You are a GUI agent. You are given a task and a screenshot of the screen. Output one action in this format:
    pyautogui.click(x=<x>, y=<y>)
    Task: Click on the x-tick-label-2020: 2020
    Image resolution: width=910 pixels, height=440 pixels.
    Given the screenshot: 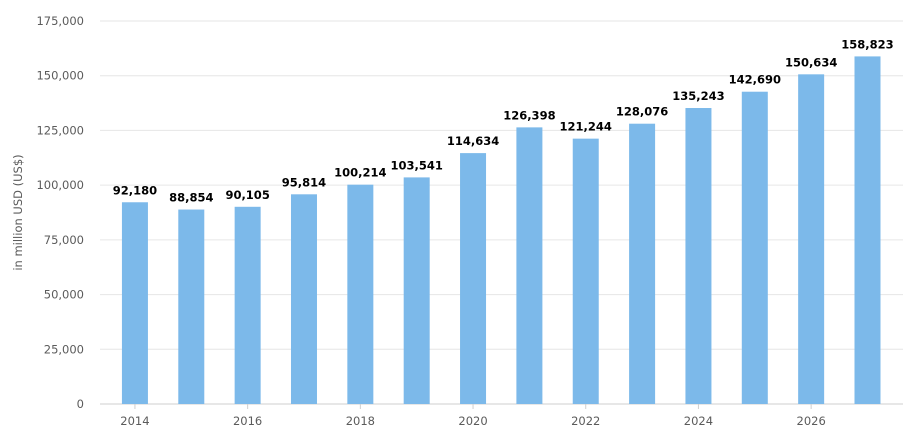 What is the action you would take?
    pyautogui.click(x=472, y=421)
    